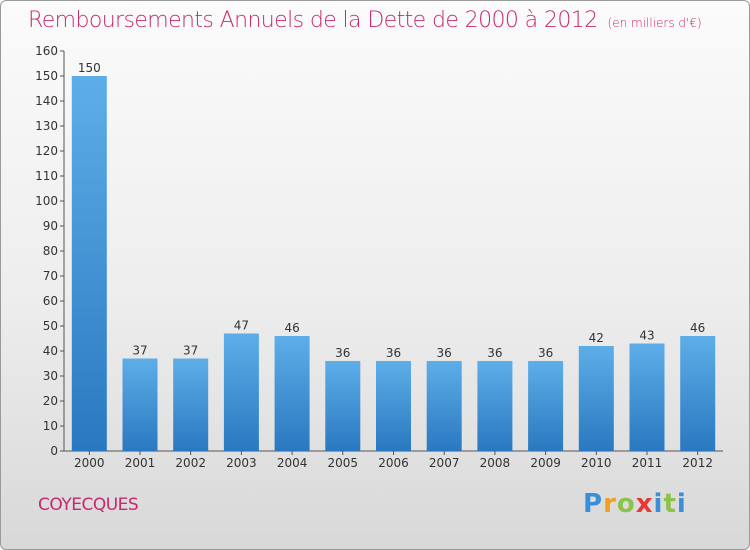  Describe the element at coordinates (610, 504) in the screenshot. I see `logo-letter: r` at that location.